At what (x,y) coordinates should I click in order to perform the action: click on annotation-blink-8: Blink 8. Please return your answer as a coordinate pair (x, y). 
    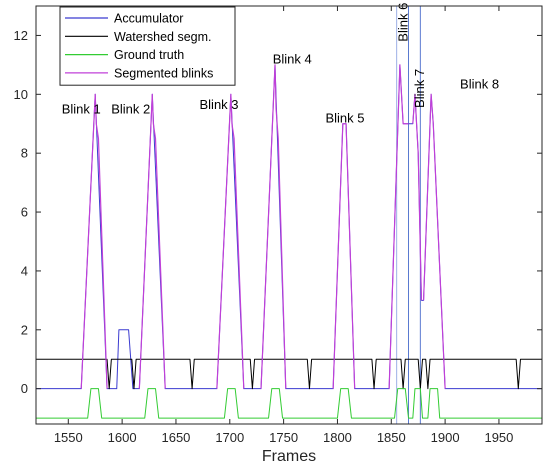
    Looking at the image, I should click on (479, 83).